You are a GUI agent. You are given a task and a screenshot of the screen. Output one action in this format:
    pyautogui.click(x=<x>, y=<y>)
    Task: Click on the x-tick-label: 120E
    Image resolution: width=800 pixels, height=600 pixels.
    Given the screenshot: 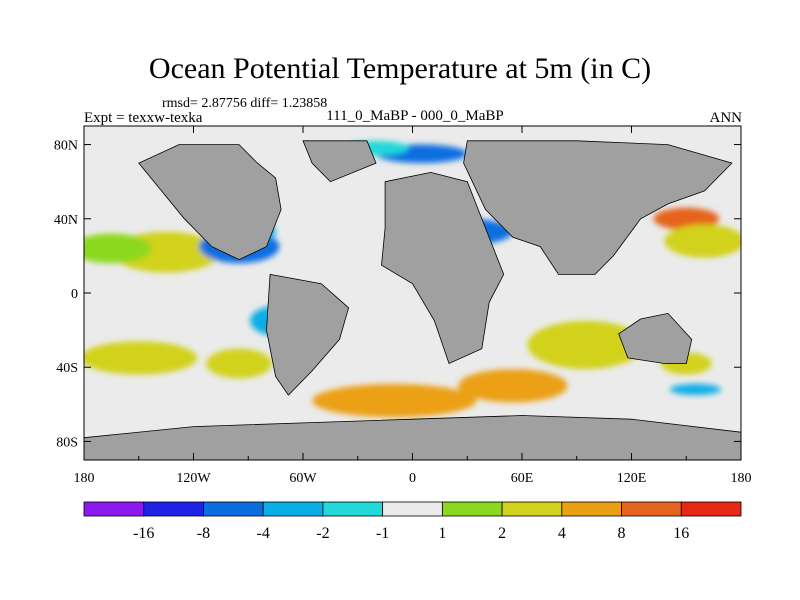 What is the action you would take?
    pyautogui.click(x=632, y=478)
    